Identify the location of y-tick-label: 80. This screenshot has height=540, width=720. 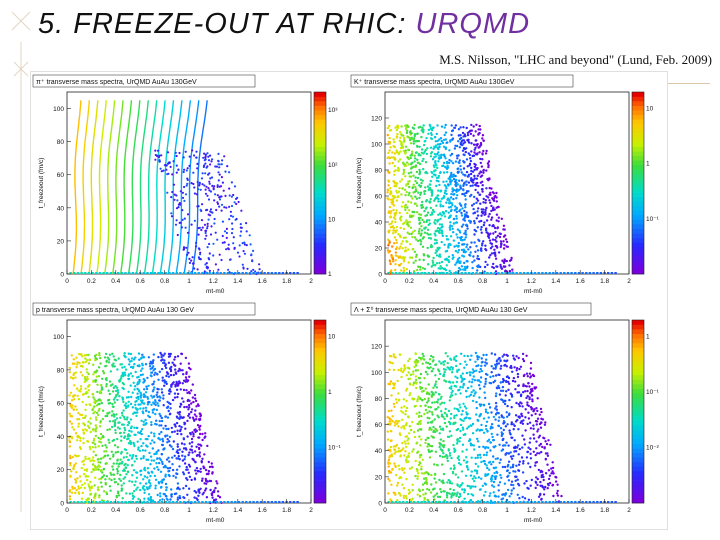
(379, 171).